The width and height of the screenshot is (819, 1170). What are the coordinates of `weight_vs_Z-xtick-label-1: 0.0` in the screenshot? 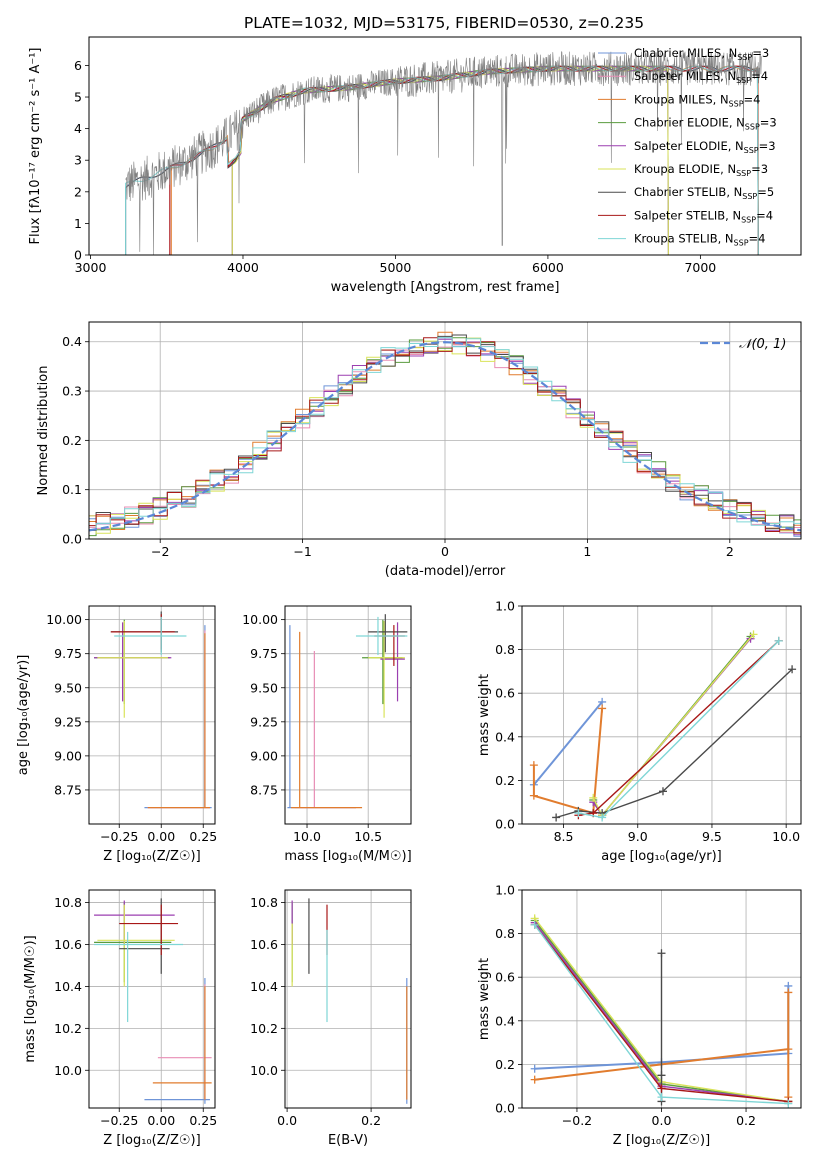 It's located at (662, 1120).